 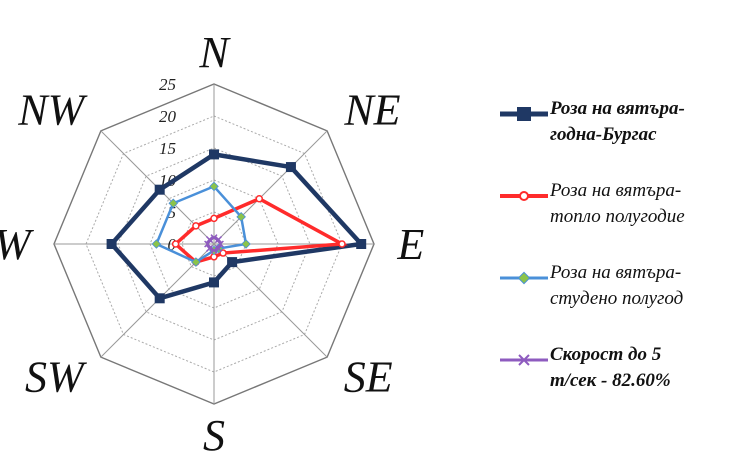 I want to click on legend-label-cold-line2: студено полугод, so click(x=617, y=298).